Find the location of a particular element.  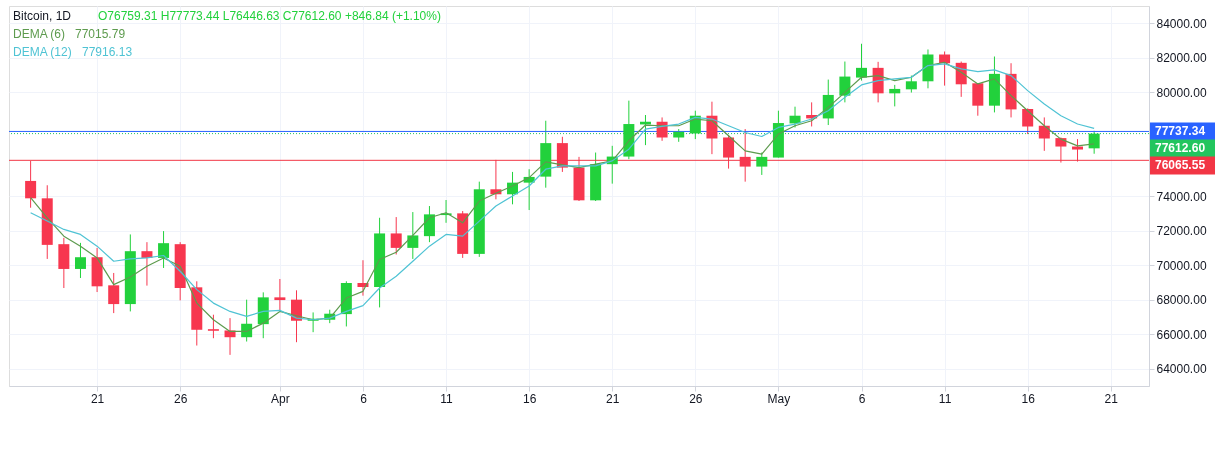

ref-line-label: 77612.60 is located at coordinates (1180, 148).